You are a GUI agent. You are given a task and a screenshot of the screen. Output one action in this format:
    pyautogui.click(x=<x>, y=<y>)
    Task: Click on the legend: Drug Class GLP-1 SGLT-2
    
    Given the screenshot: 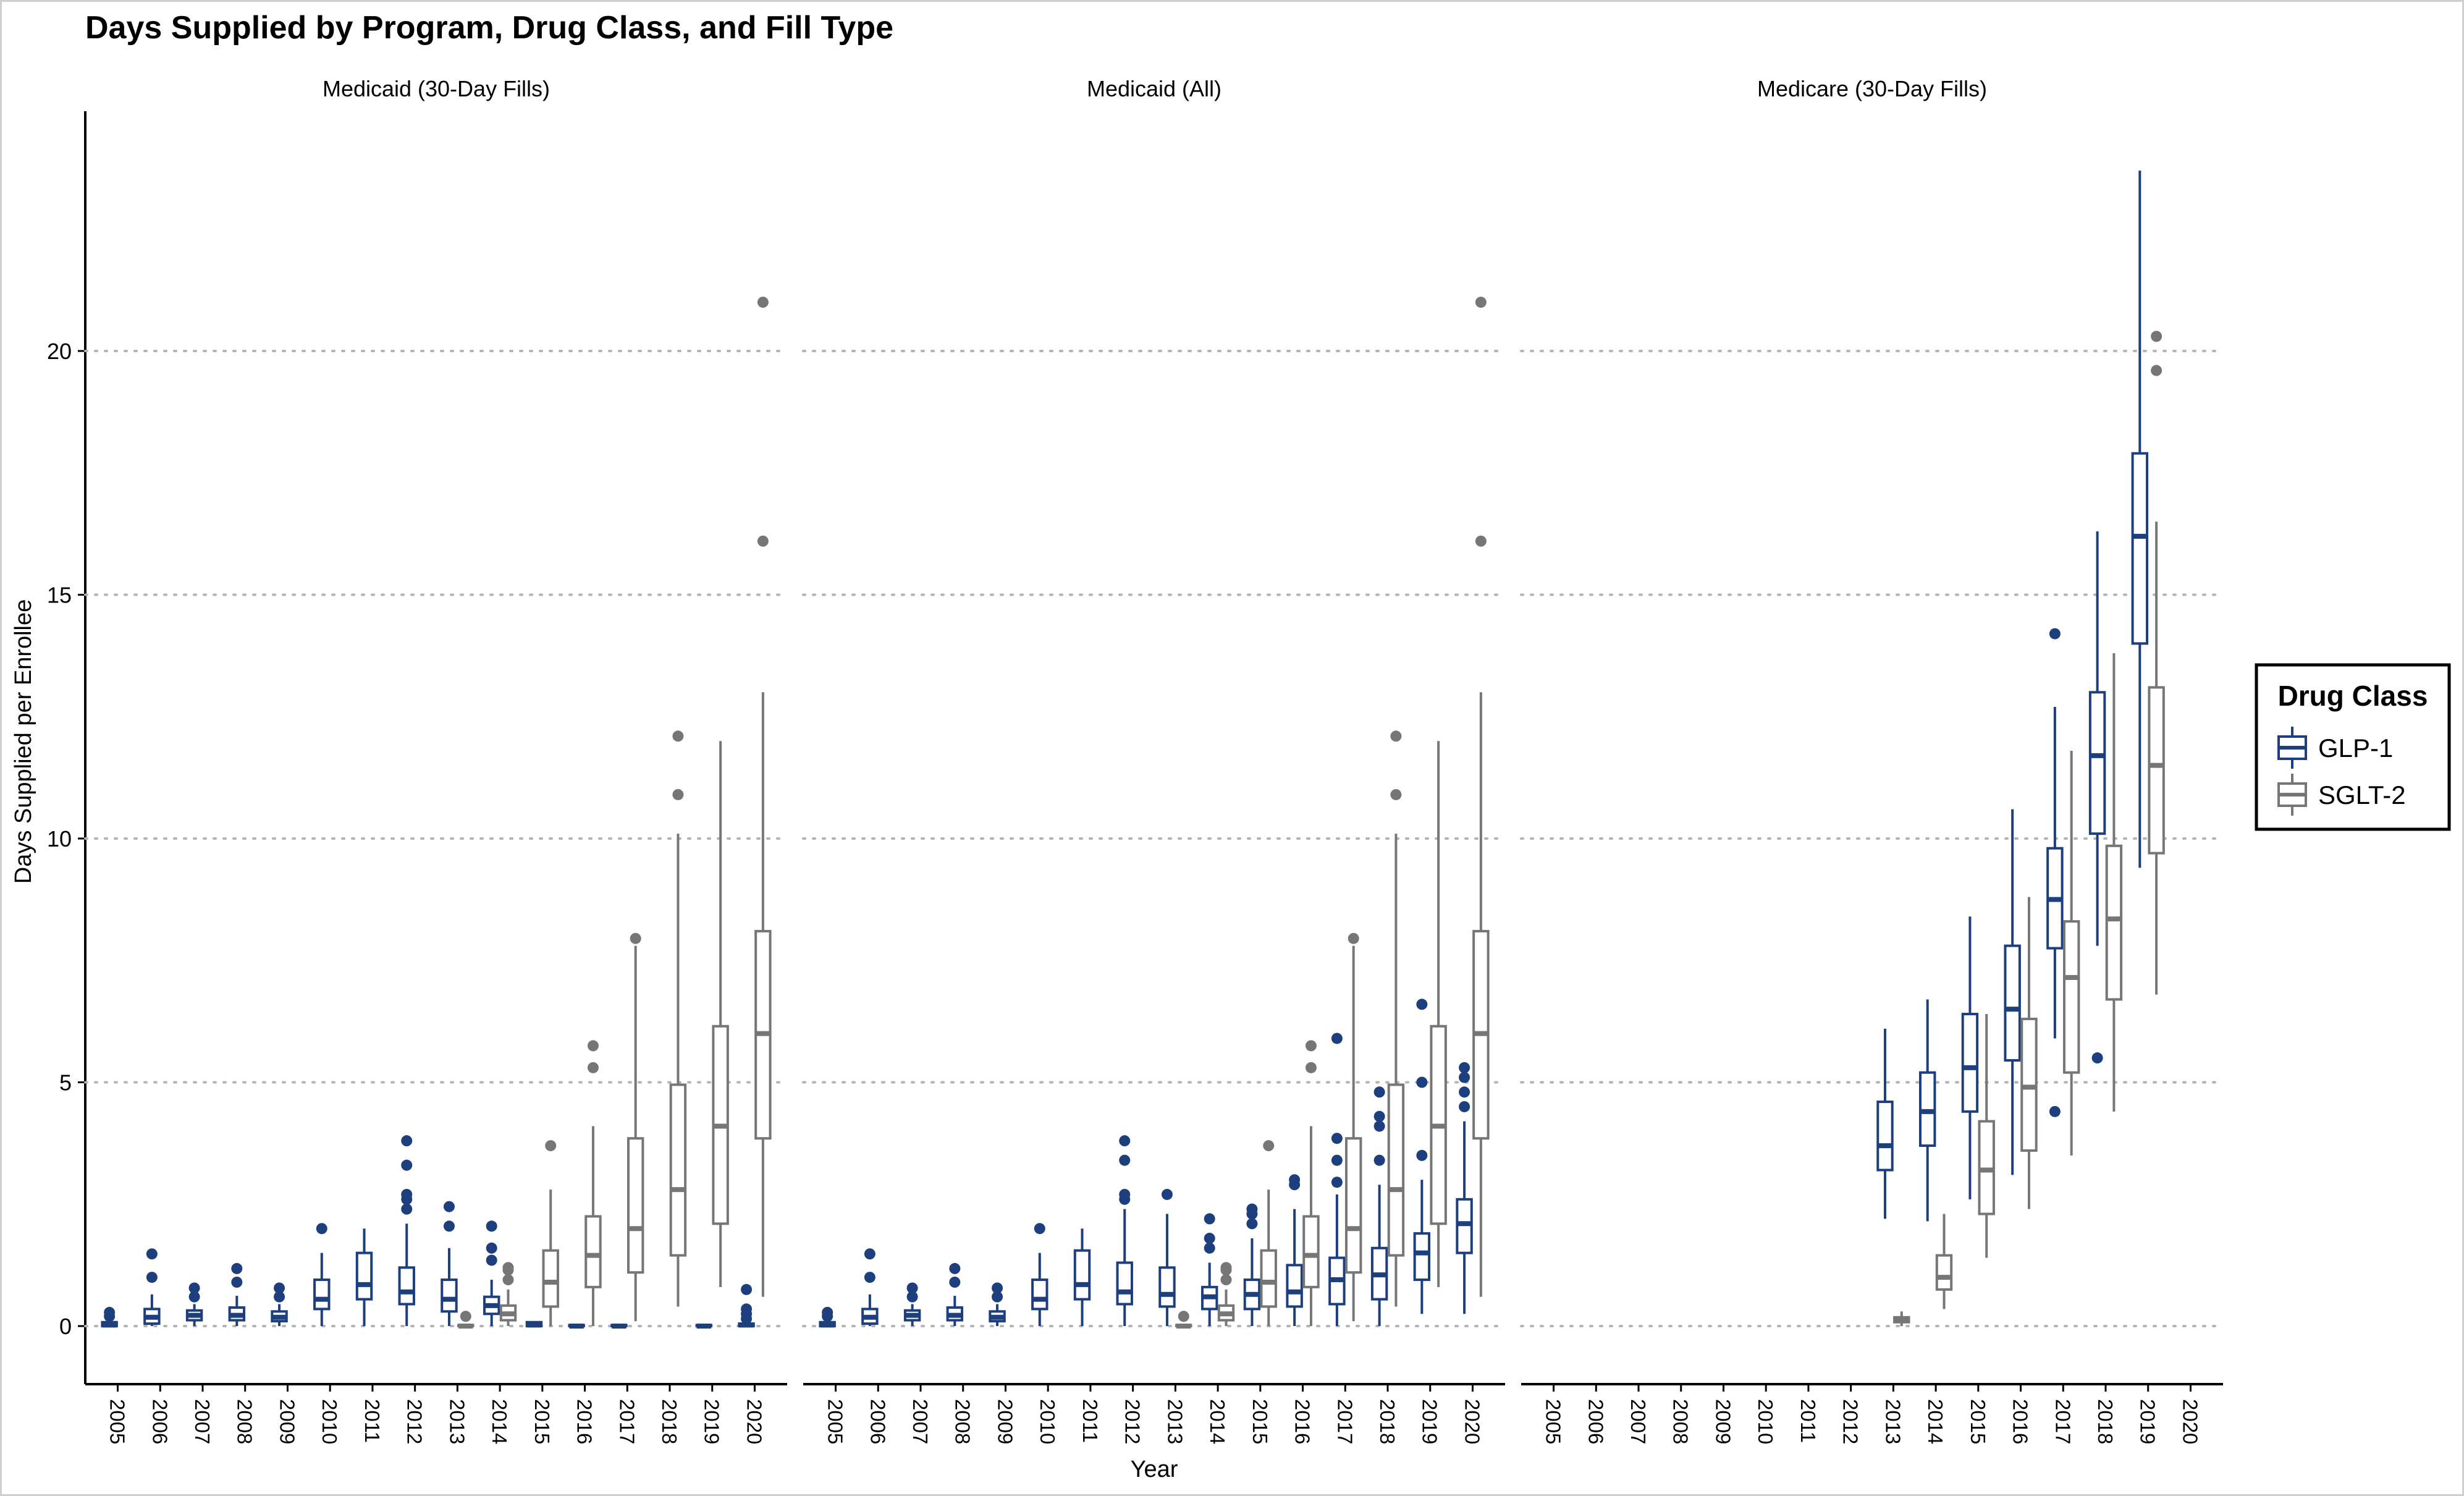 What is the action you would take?
    pyautogui.click(x=2353, y=747)
    